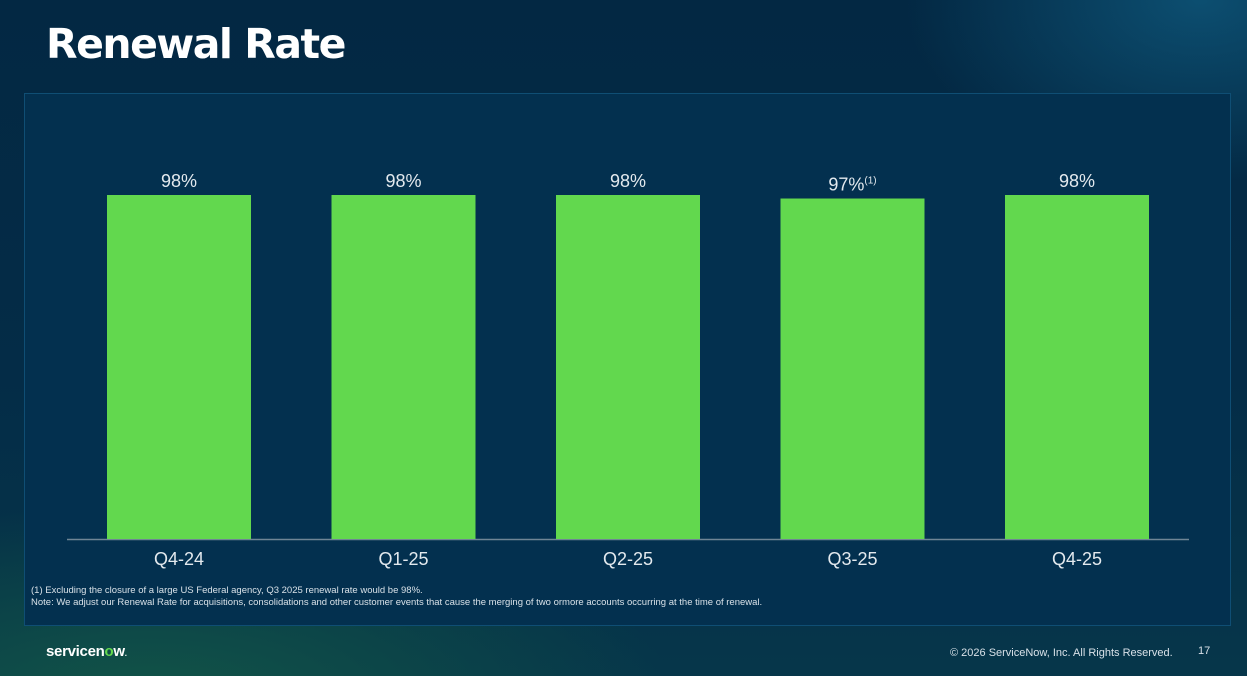  I want to click on page-number: 17, so click(1204, 651).